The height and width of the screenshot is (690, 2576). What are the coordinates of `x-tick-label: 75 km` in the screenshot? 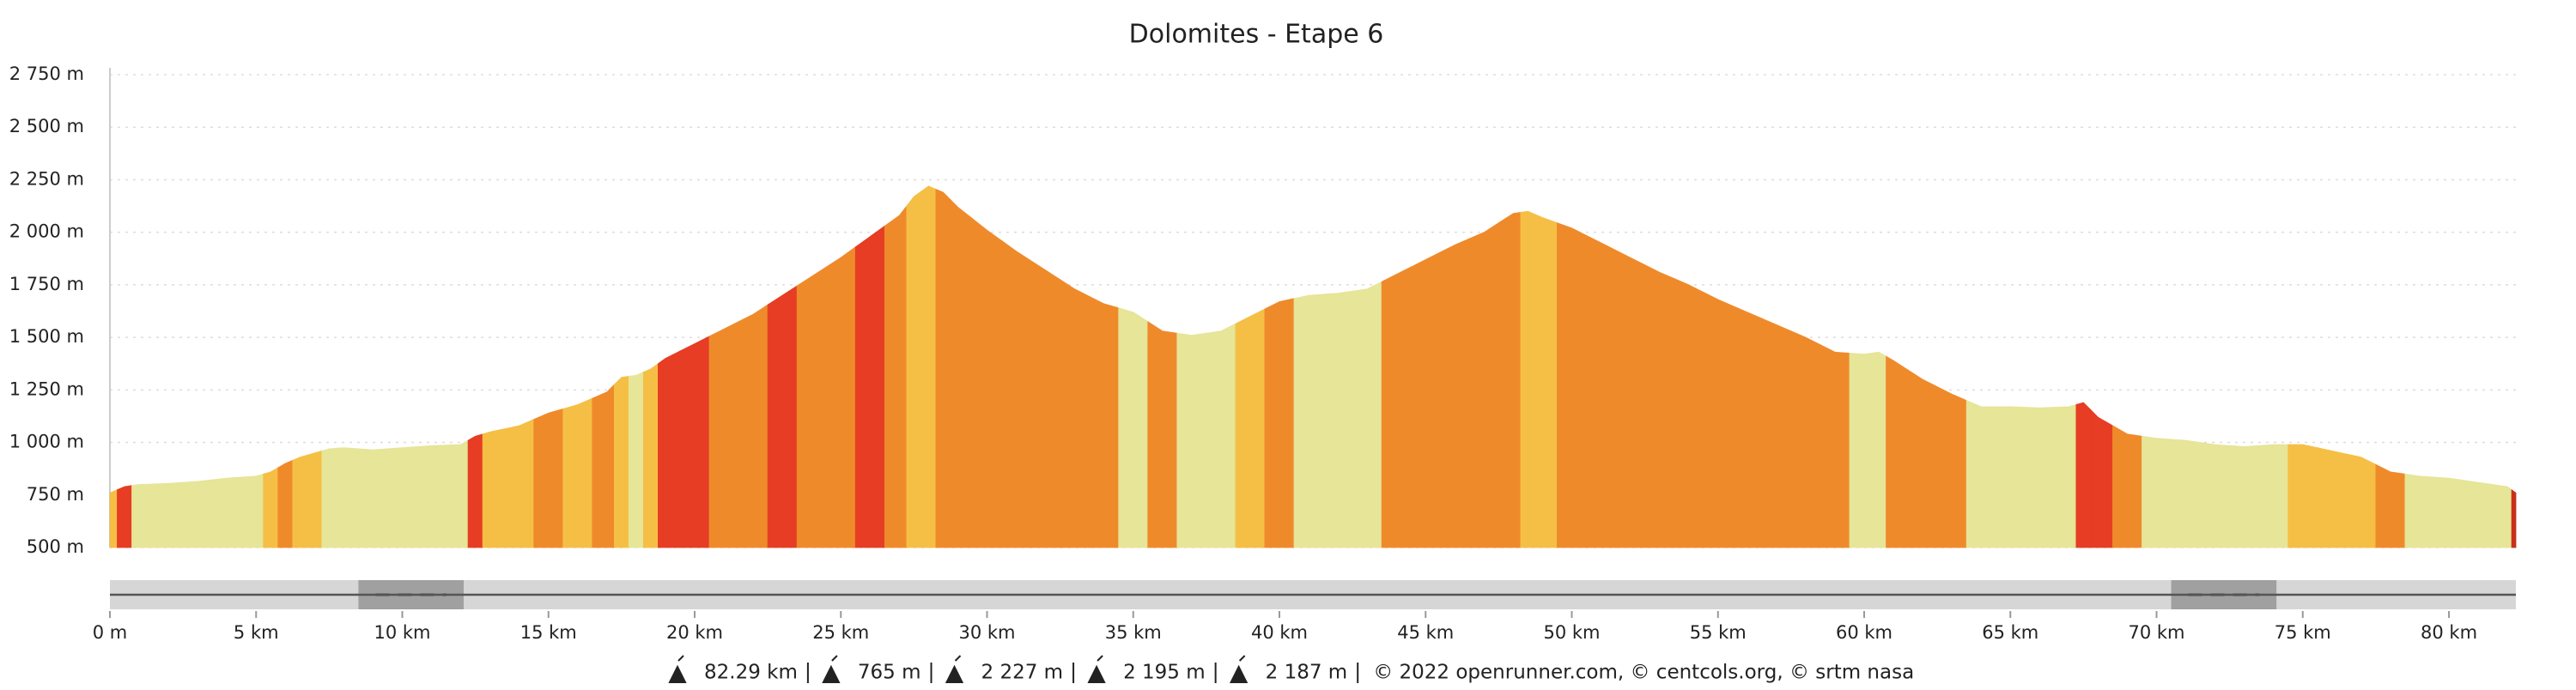 It's located at (2303, 632).